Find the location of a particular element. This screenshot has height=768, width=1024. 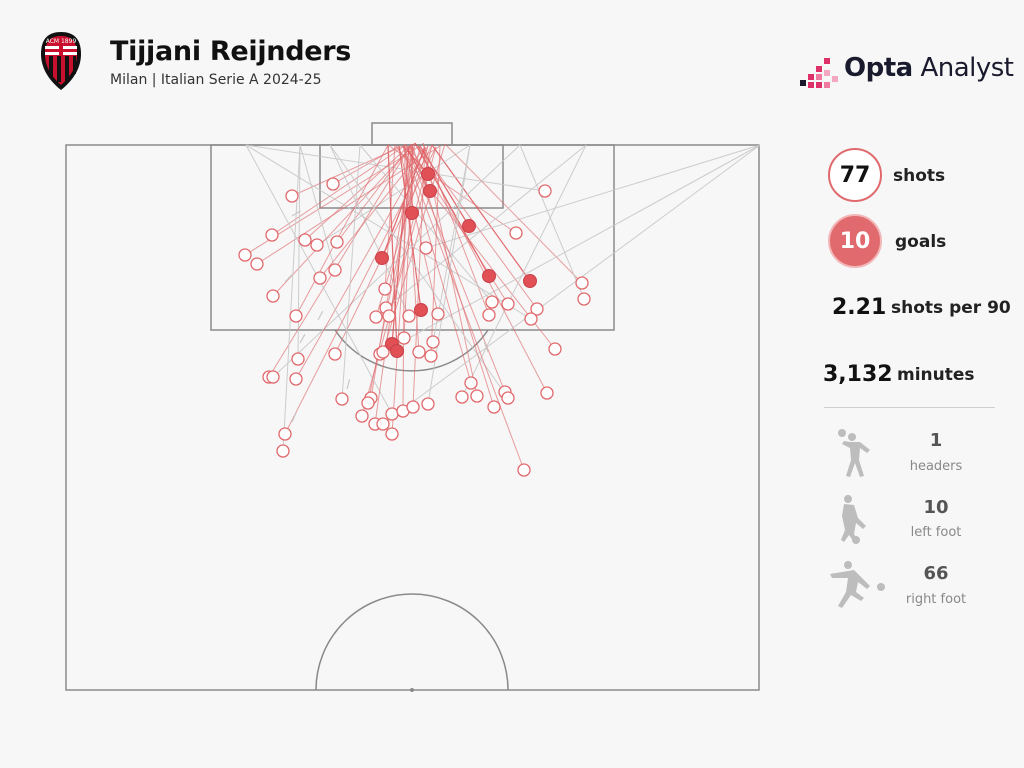

crest-text: ACM 1899 is located at coordinates (61, 41).